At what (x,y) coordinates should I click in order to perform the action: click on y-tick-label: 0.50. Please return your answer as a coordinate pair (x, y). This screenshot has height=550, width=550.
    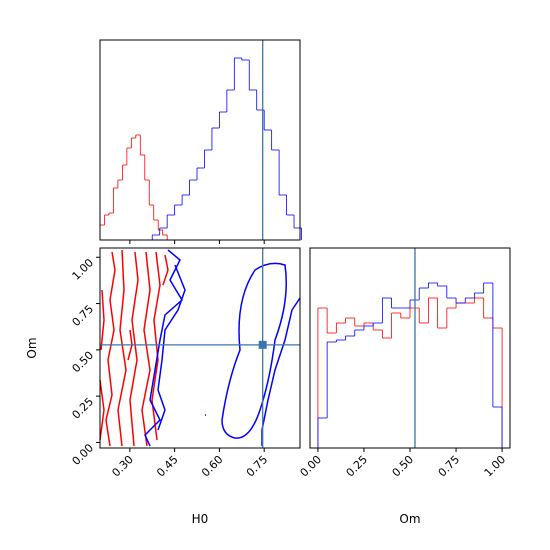
    Looking at the image, I should click on (83, 362).